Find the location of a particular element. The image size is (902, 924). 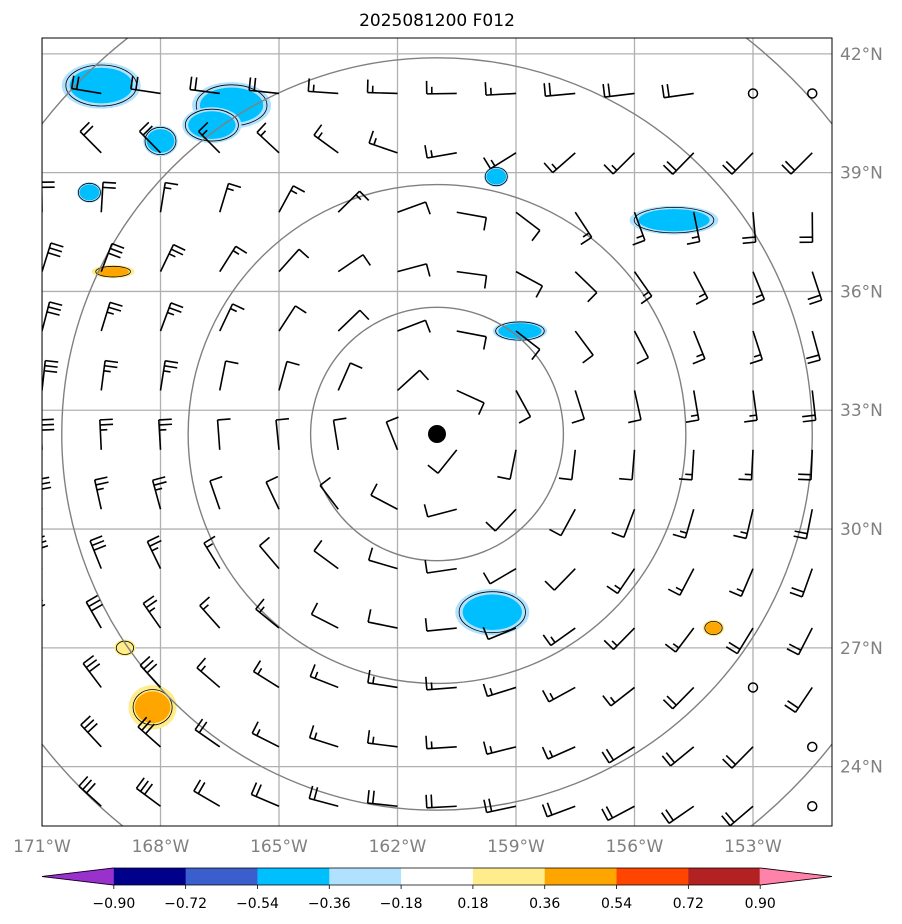

colorbar-tick-label: −0.36 is located at coordinates (329, 904).